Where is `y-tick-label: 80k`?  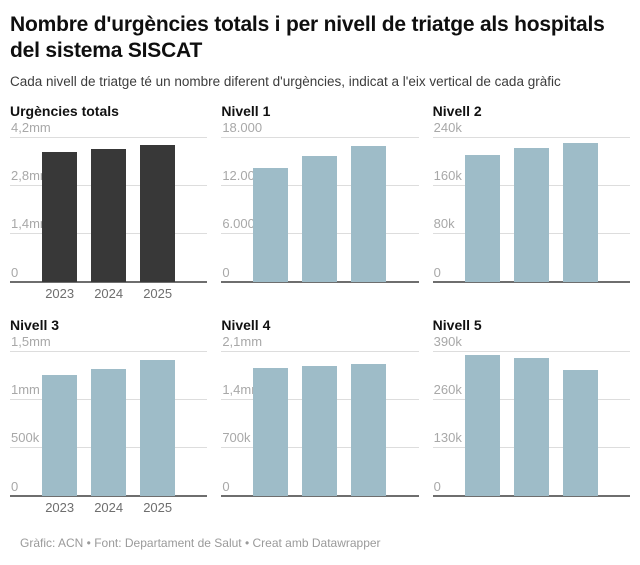 y-tick-label: 80k is located at coordinates (444, 224).